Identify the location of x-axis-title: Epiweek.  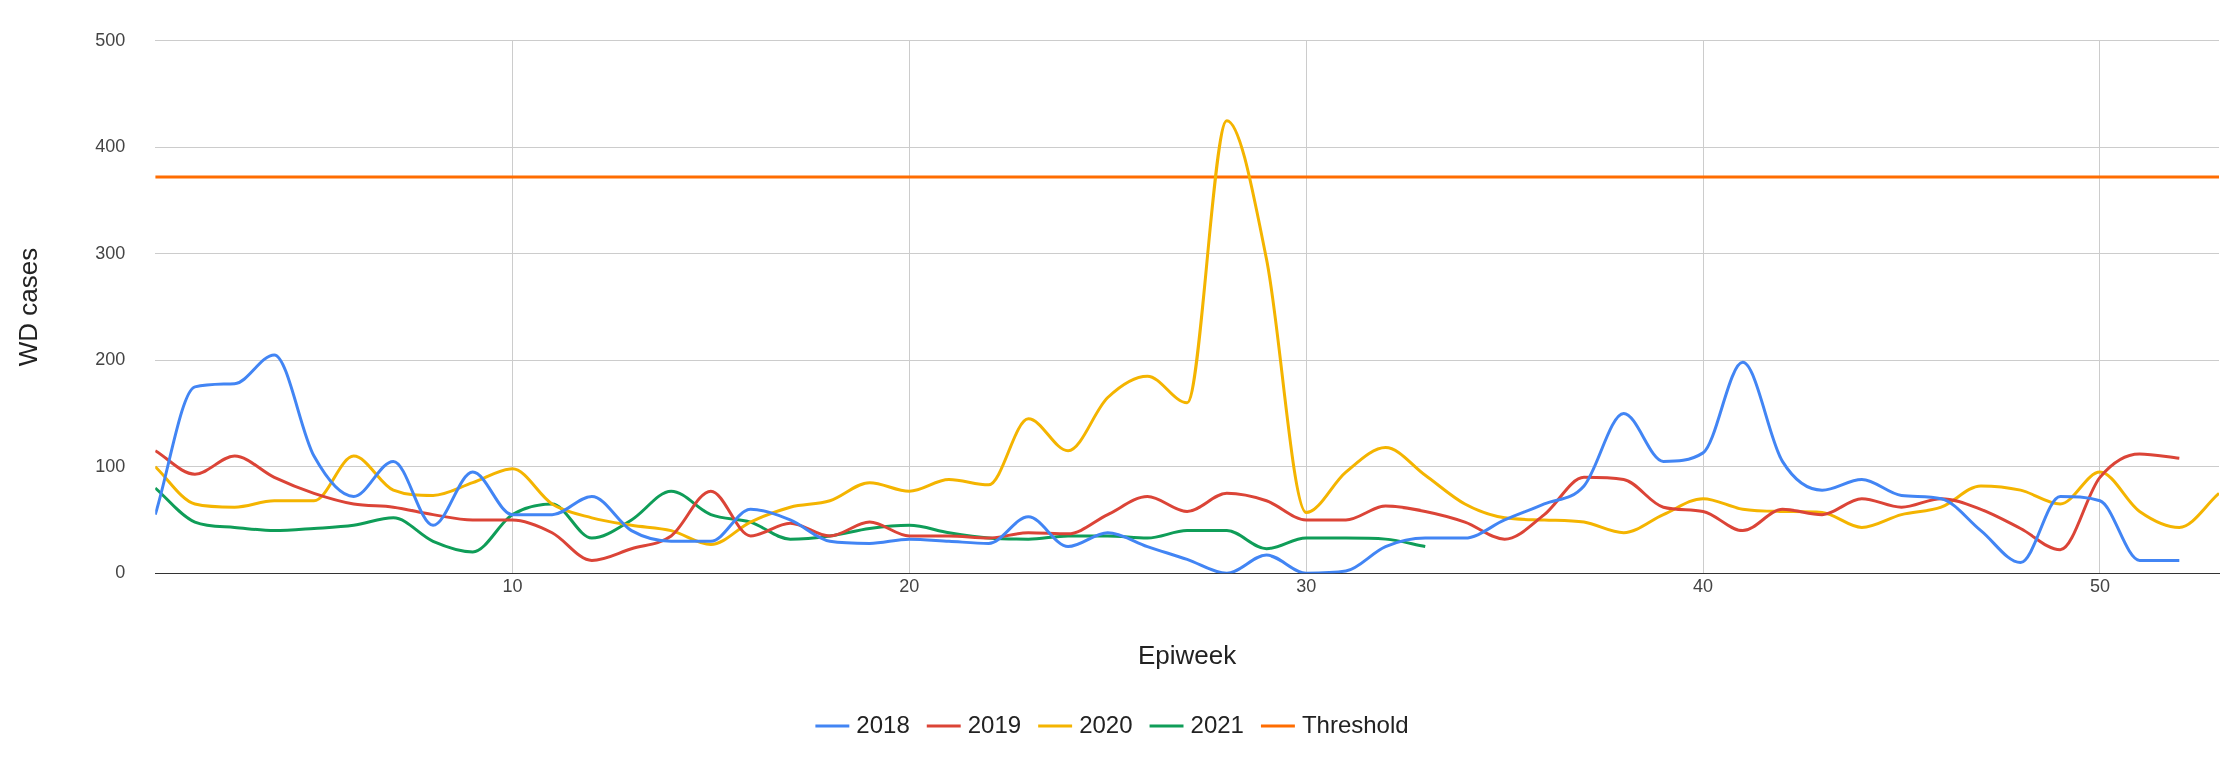
(1187, 654).